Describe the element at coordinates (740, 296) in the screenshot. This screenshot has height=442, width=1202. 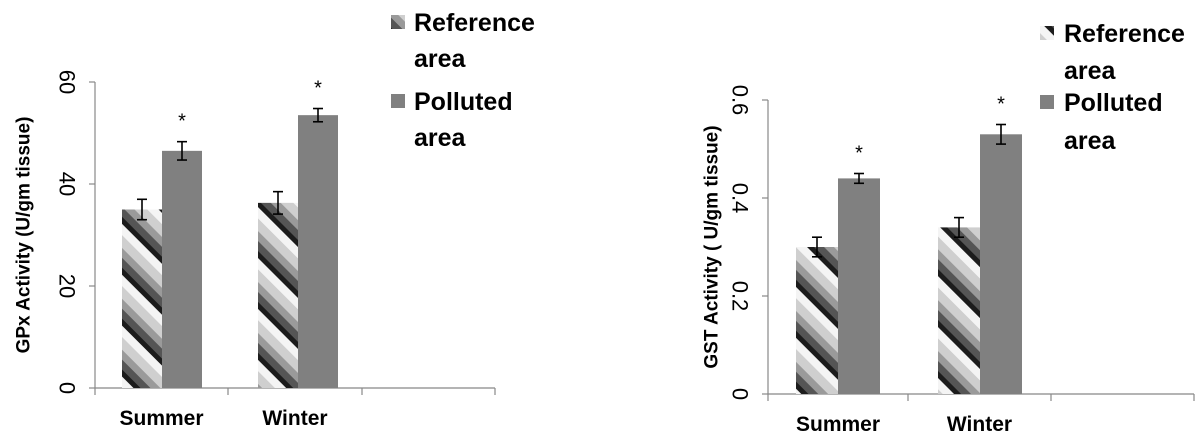
I see `y-tick-label: 0.2` at that location.